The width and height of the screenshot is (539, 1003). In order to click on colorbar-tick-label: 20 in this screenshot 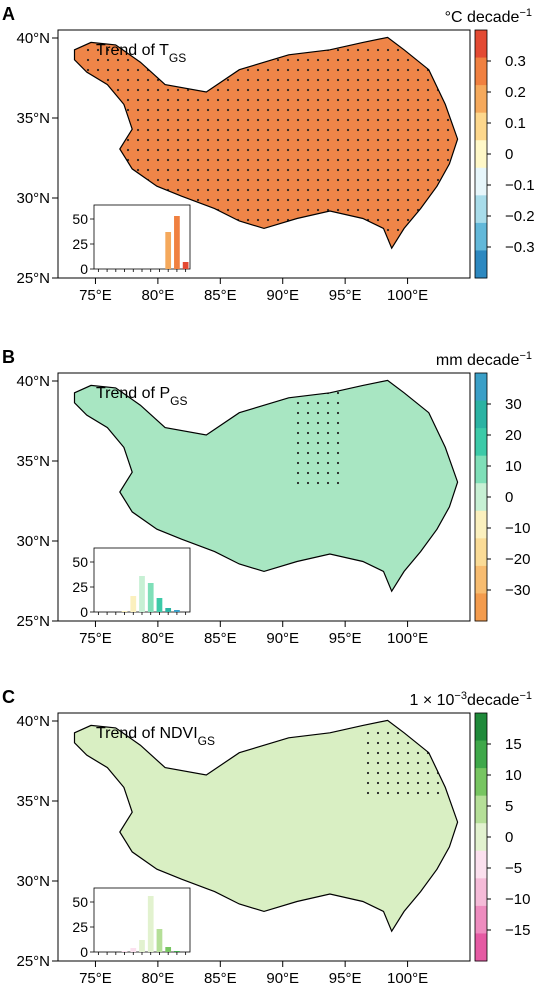, I will do `click(513, 435)`.